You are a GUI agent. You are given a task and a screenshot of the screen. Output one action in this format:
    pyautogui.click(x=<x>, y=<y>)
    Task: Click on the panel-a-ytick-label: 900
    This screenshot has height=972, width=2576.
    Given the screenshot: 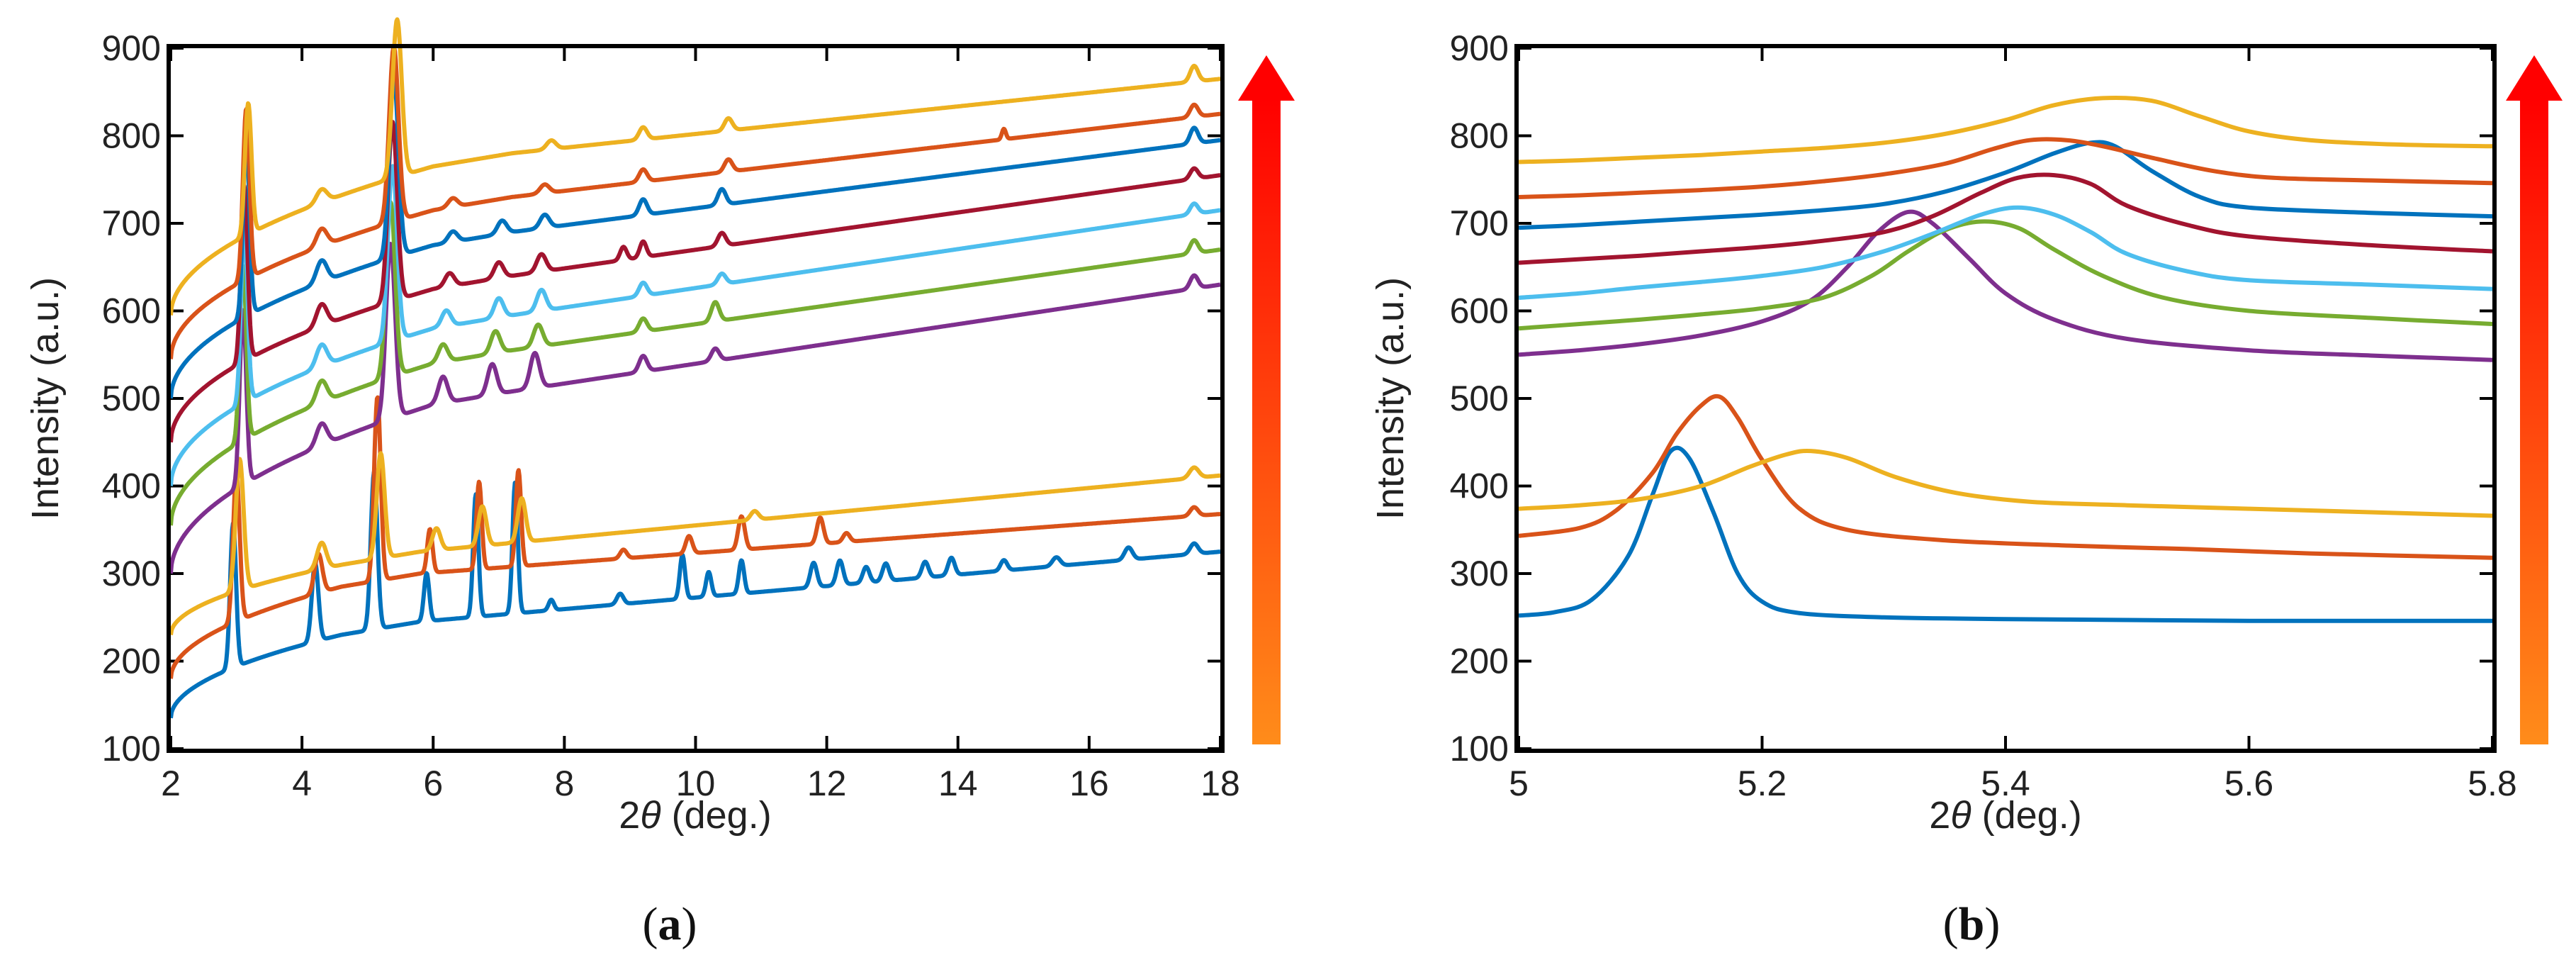 What is the action you would take?
    pyautogui.click(x=131, y=48)
    